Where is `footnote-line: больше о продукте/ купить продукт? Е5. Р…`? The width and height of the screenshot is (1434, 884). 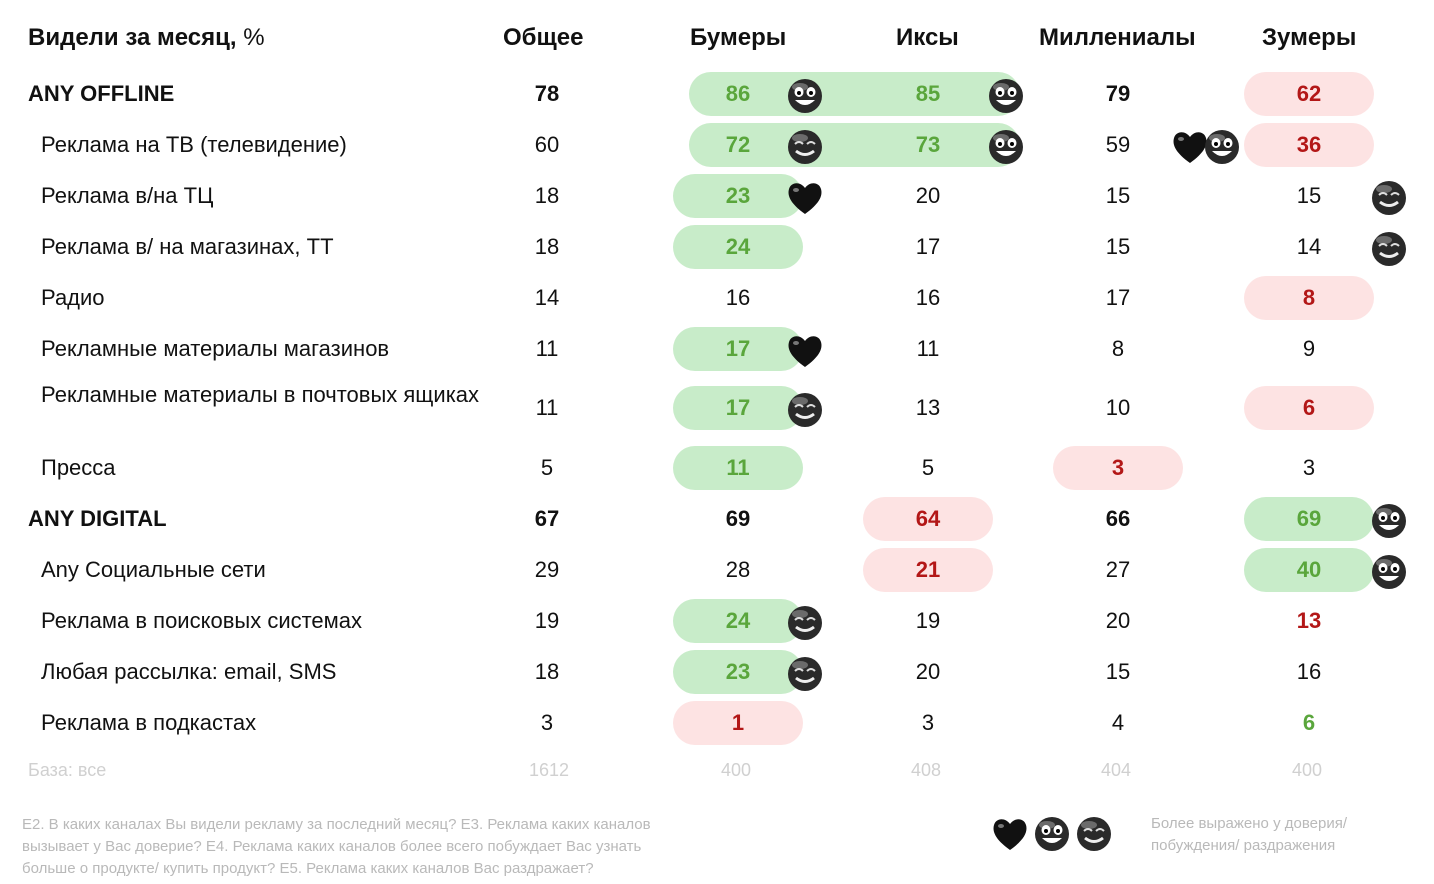
footnote-line: больше о продукте/ купить продукт? Е5. Р… is located at coordinates (308, 868).